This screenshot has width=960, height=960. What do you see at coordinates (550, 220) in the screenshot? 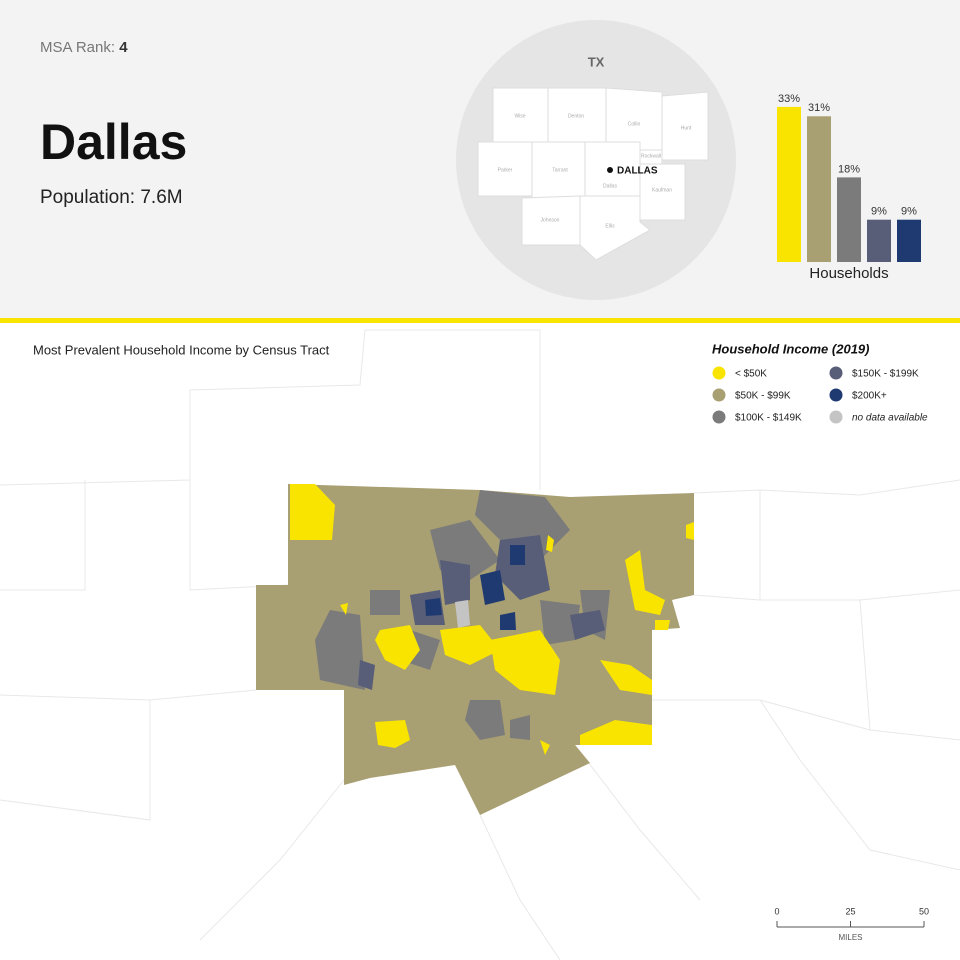
I see `county-label: Johnson` at bounding box center [550, 220].